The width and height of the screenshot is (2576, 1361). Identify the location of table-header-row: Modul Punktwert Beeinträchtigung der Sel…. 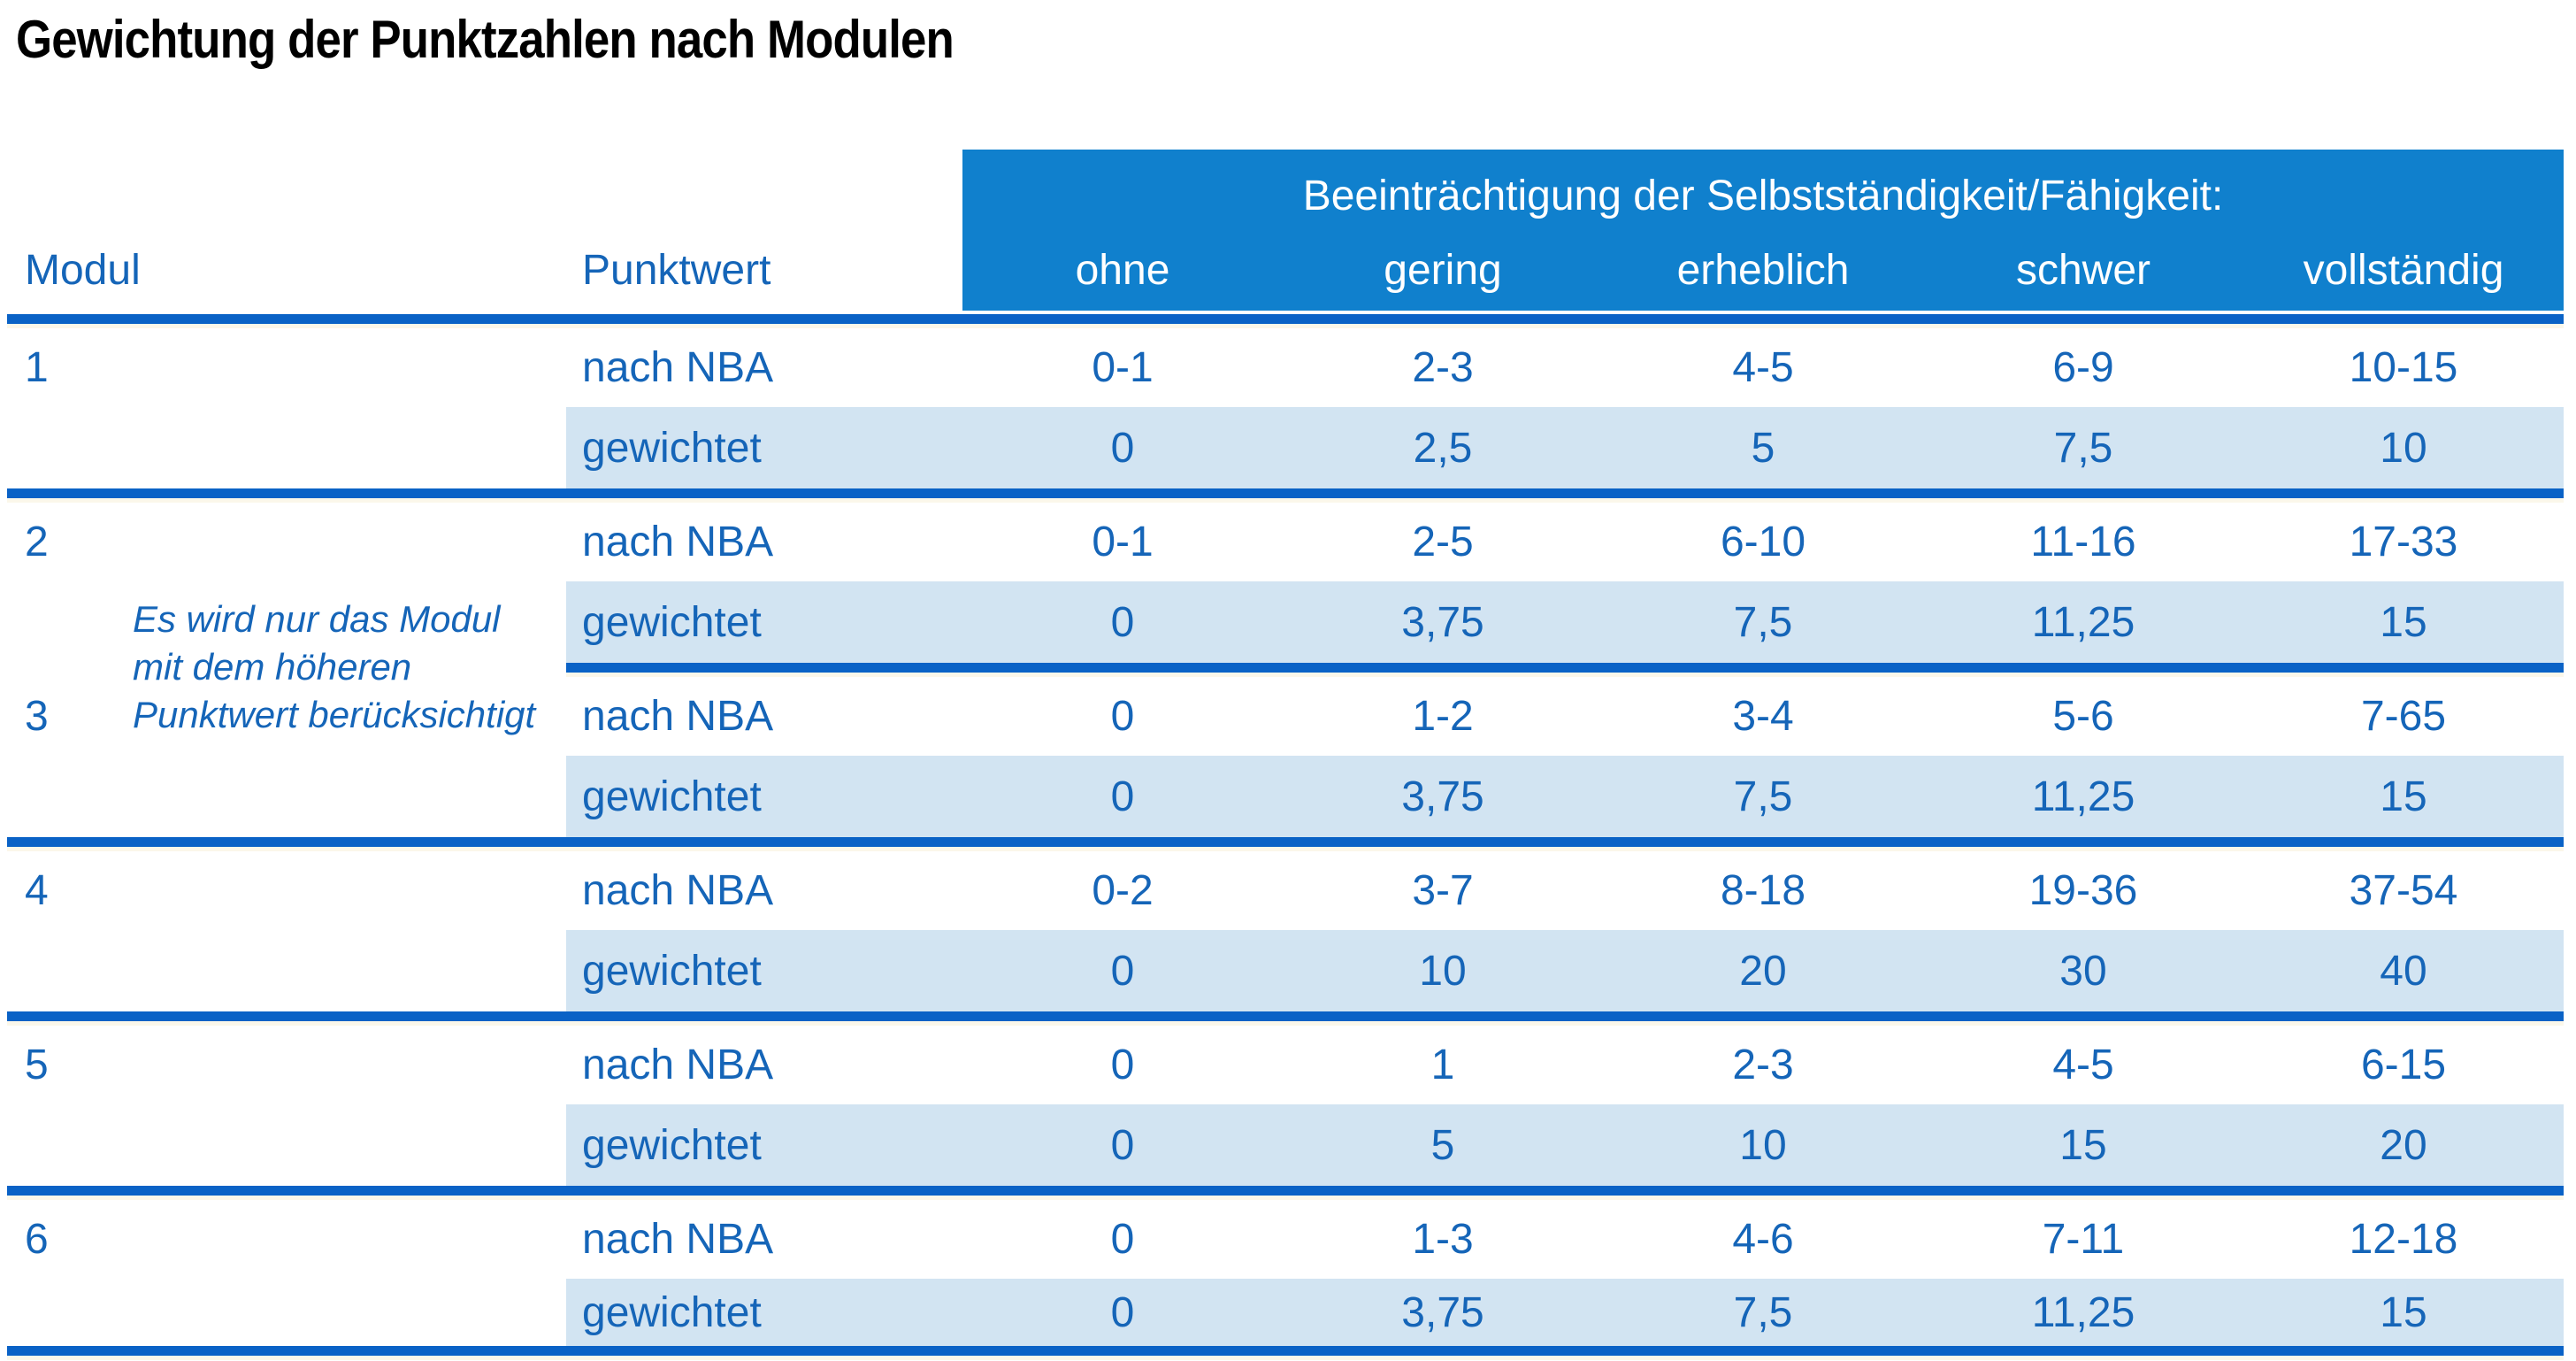
(1285, 232).